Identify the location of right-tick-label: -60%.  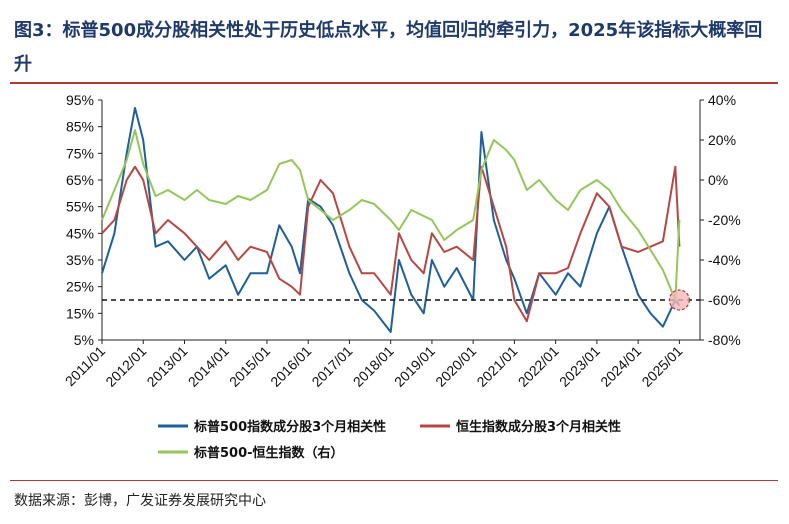
(724, 300).